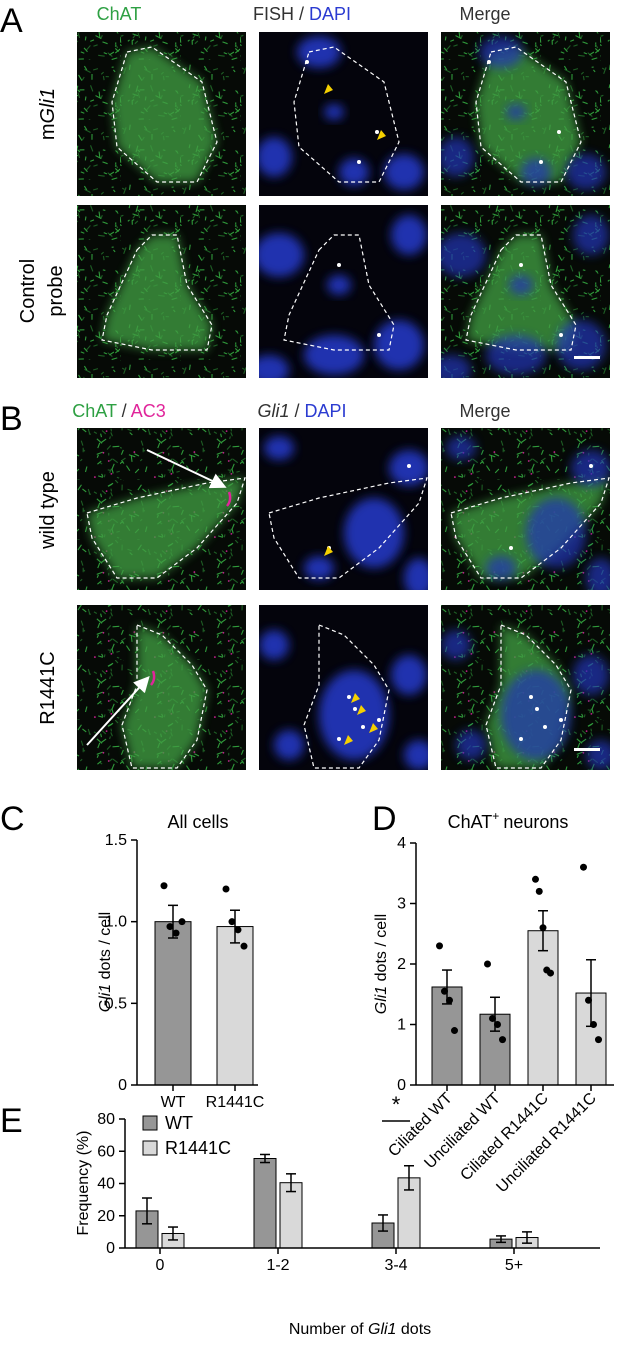 The height and width of the screenshot is (1353, 617). Describe the element at coordinates (296, 411) in the screenshot. I see `header-part: /` at that location.